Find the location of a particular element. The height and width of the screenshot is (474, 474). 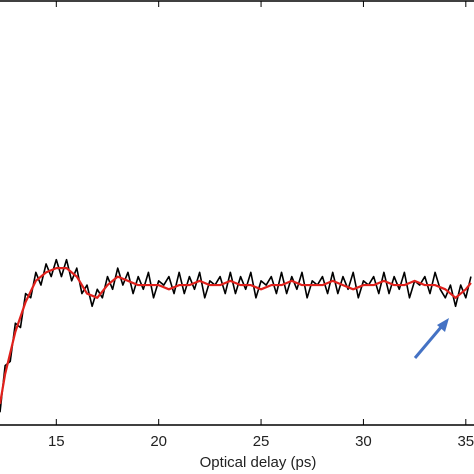

annotation-arrowhead is located at coordinates (443, 325).